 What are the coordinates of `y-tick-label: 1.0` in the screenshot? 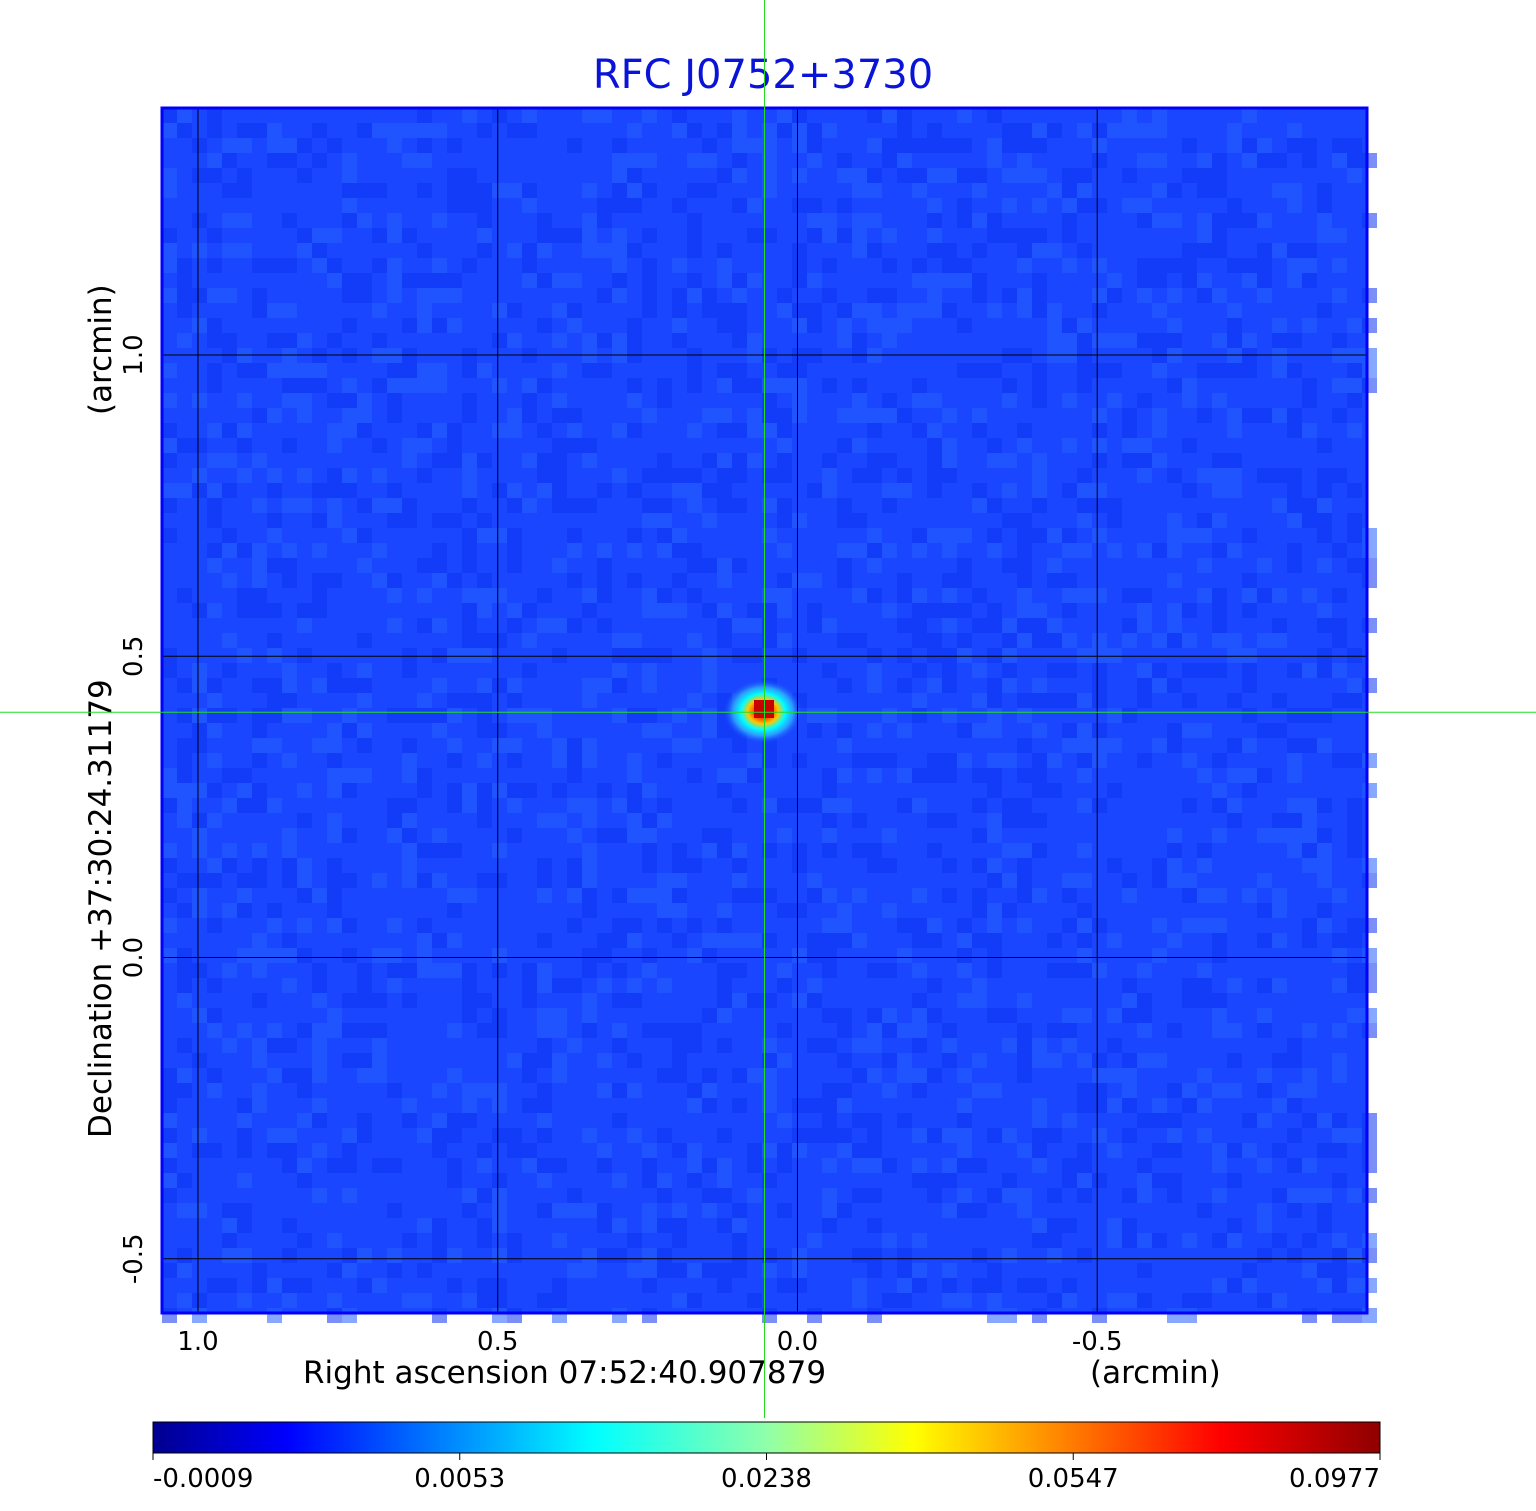 It's located at (134, 354).